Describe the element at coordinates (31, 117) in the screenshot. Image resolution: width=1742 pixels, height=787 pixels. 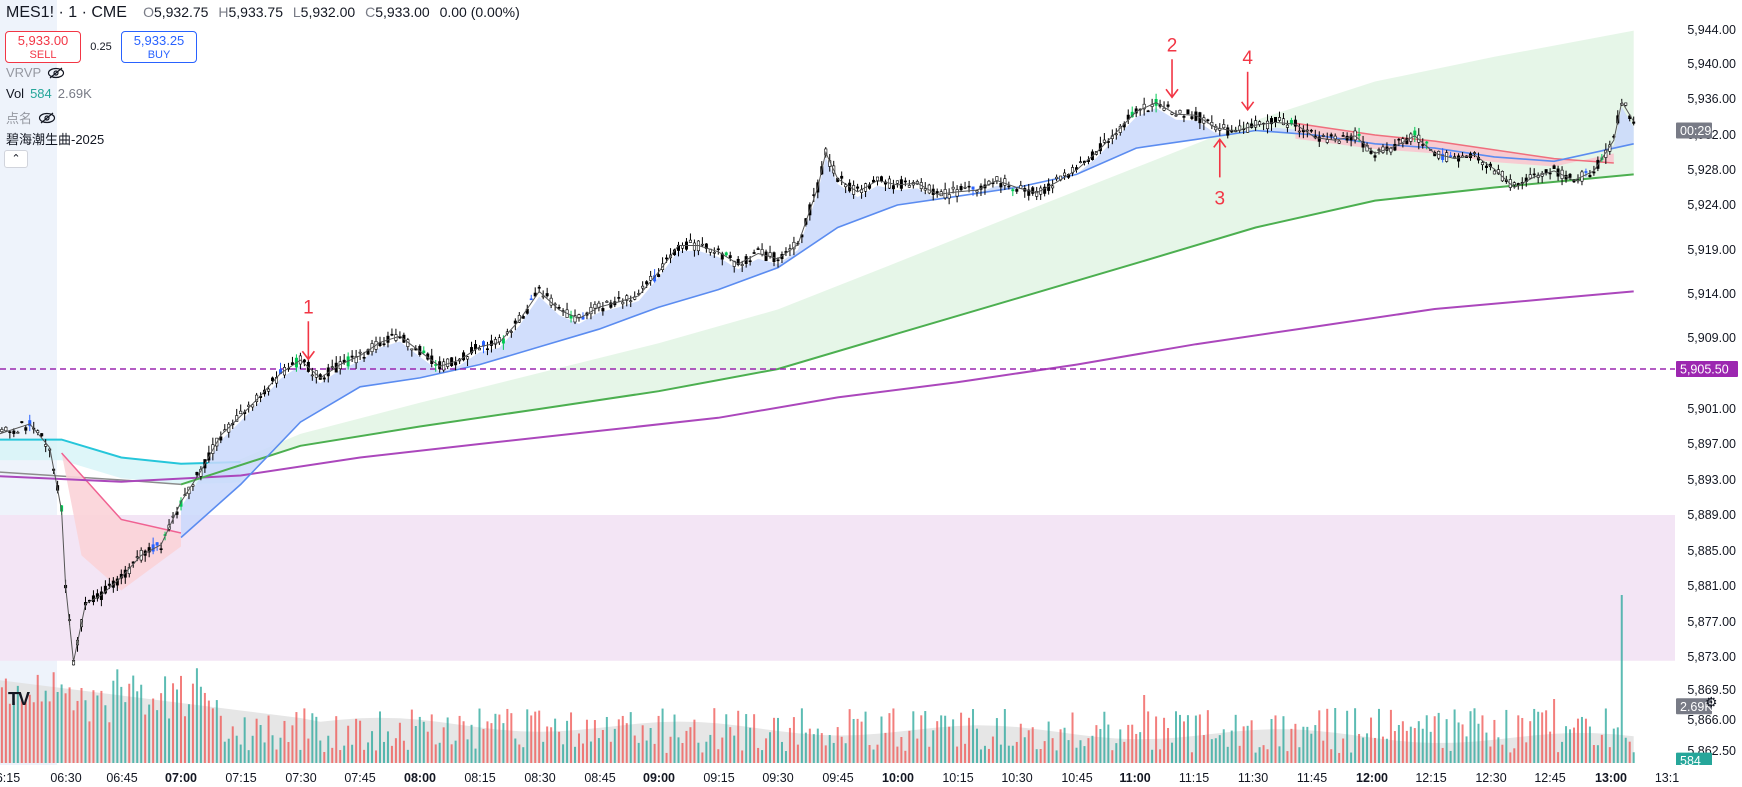
I see `indicator-dianming: 点名` at that location.